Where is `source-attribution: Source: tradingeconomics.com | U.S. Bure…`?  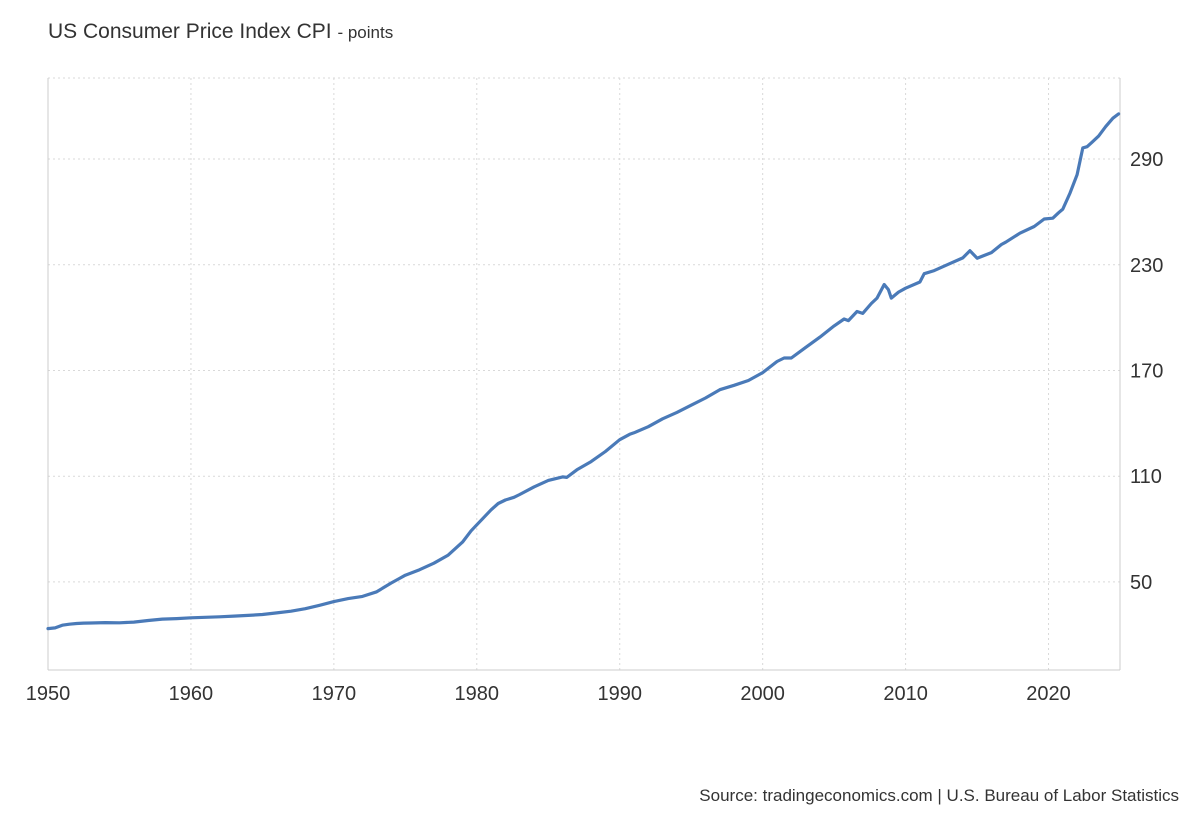
source-attribution: Source: tradingeconomics.com | U.S. Bure… is located at coordinates (939, 795).